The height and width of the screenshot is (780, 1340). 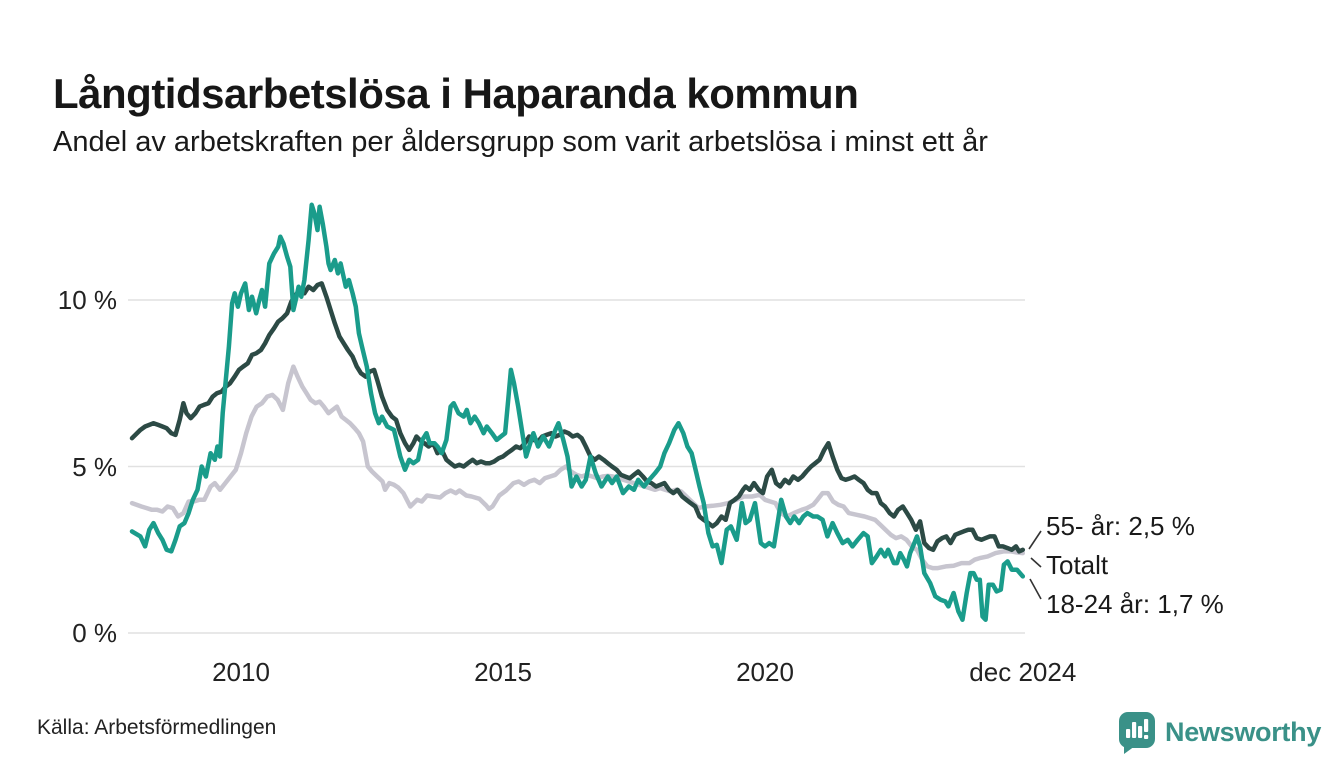 I want to click on end-label-18-24 år: 18-24 år: 1,7 %, so click(x=1135, y=604).